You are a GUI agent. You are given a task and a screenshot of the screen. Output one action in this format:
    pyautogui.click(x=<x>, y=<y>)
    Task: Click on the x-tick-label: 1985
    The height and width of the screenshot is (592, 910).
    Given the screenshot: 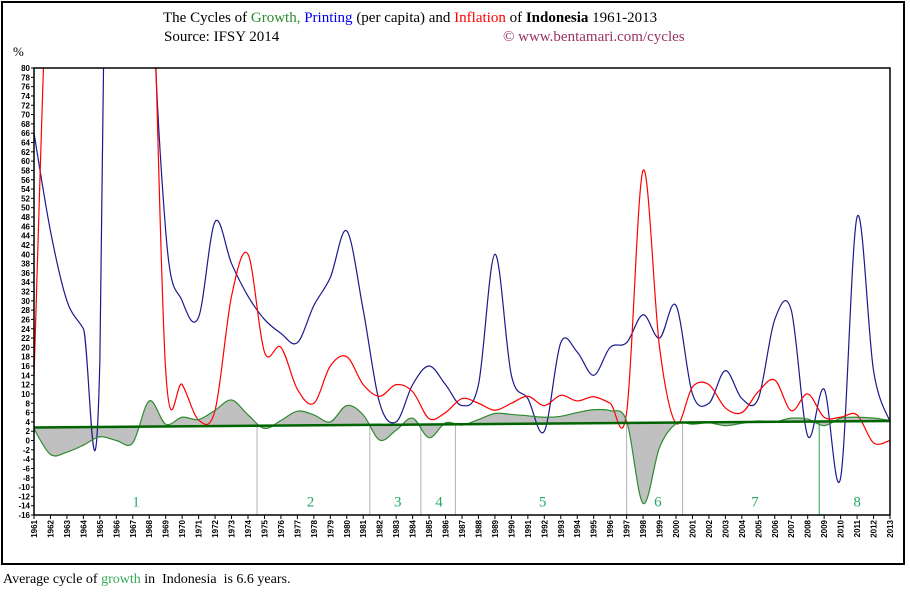 What is the action you would take?
    pyautogui.click(x=429, y=528)
    